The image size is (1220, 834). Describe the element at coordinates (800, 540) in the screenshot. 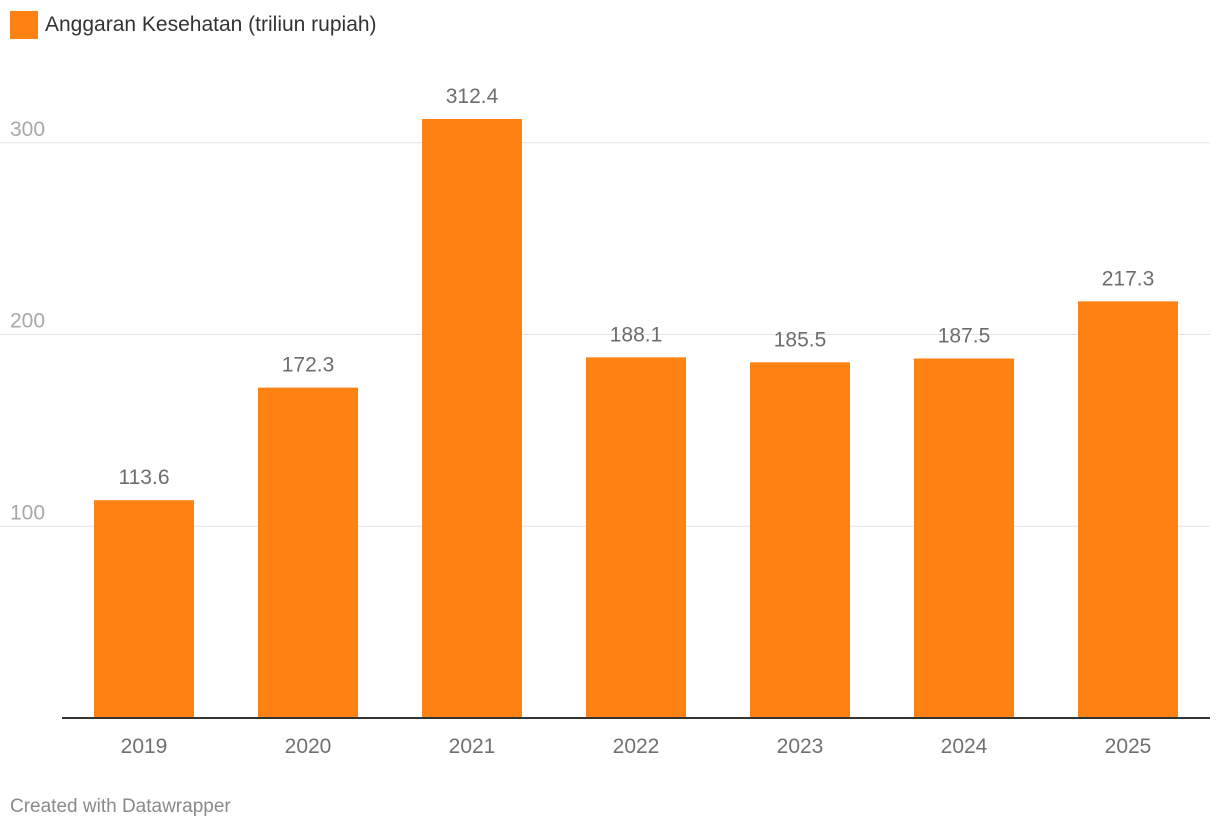

I see `bar-2023` at that location.